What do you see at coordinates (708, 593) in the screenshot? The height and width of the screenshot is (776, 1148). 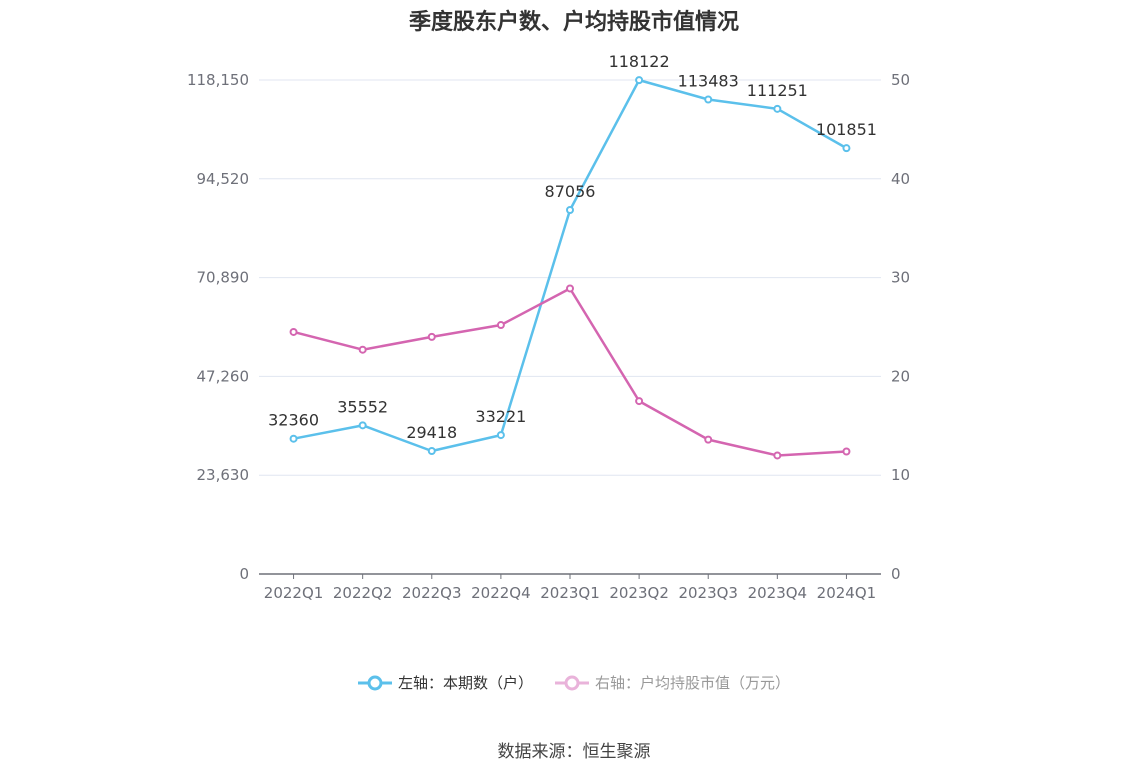 I see `x-tick-label: 2023Q3` at bounding box center [708, 593].